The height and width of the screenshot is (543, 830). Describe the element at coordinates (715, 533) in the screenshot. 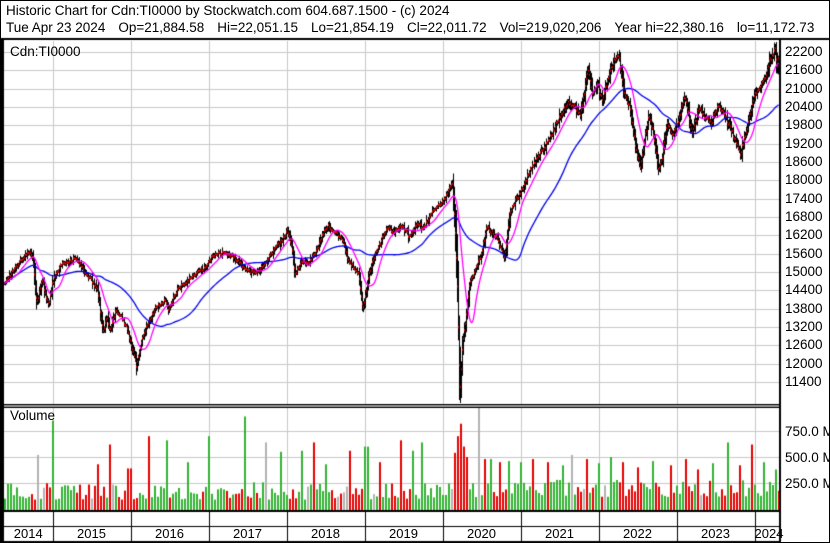

I see `year-label: 2023` at that location.